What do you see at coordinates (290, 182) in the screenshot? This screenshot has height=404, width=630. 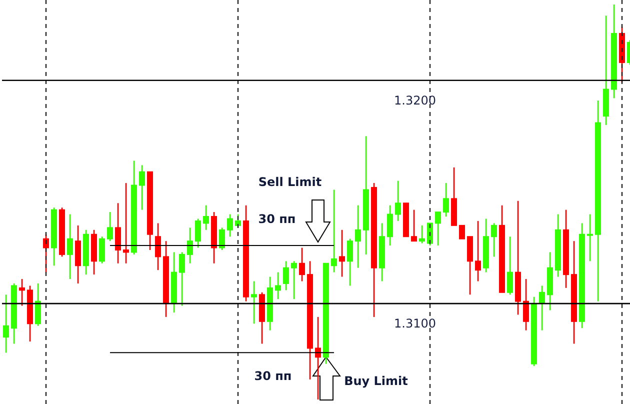 I see `annotation: Sell Limit` at bounding box center [290, 182].